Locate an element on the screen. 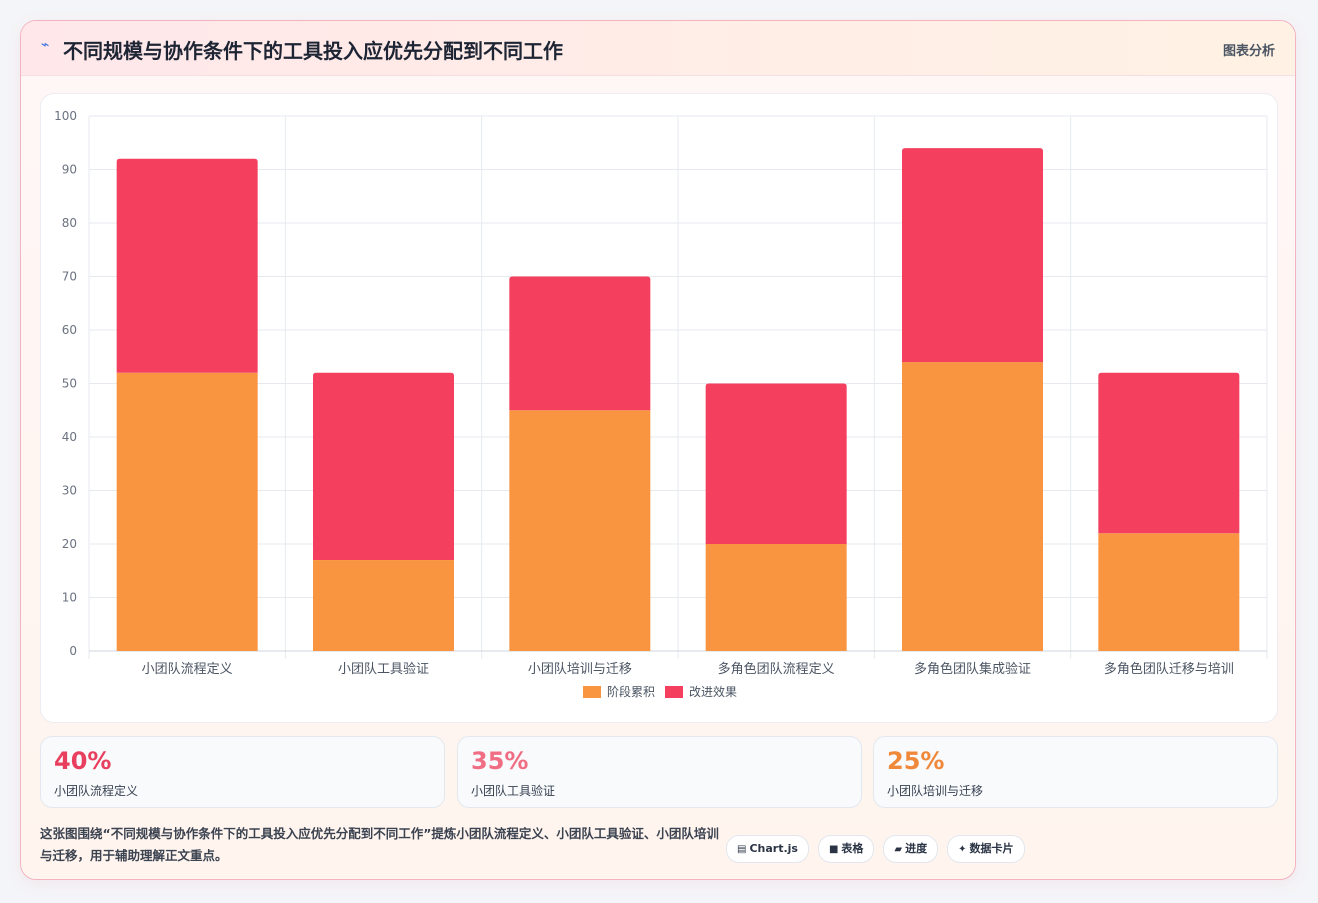 The image size is (1318, 903). chip-label: 表格 is located at coordinates (852, 848).